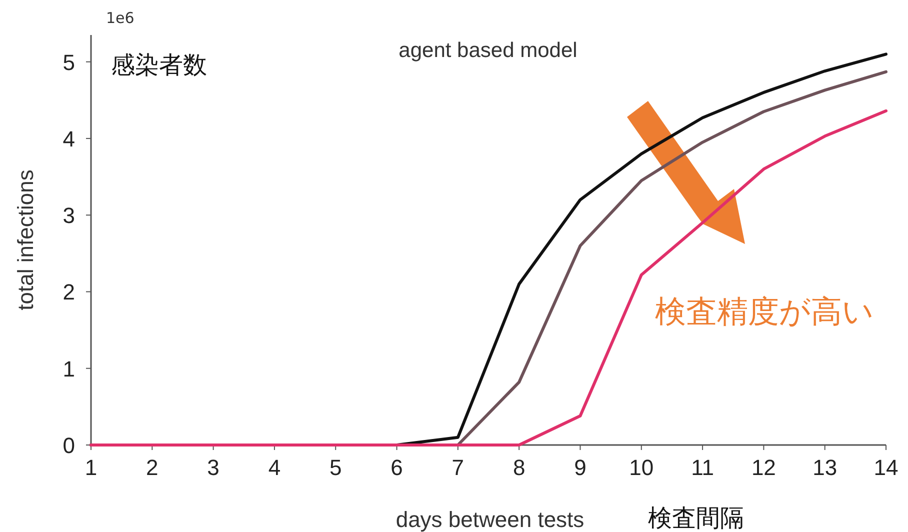  Describe the element at coordinates (702, 467) in the screenshot. I see `x-tick-label: 11` at that location.